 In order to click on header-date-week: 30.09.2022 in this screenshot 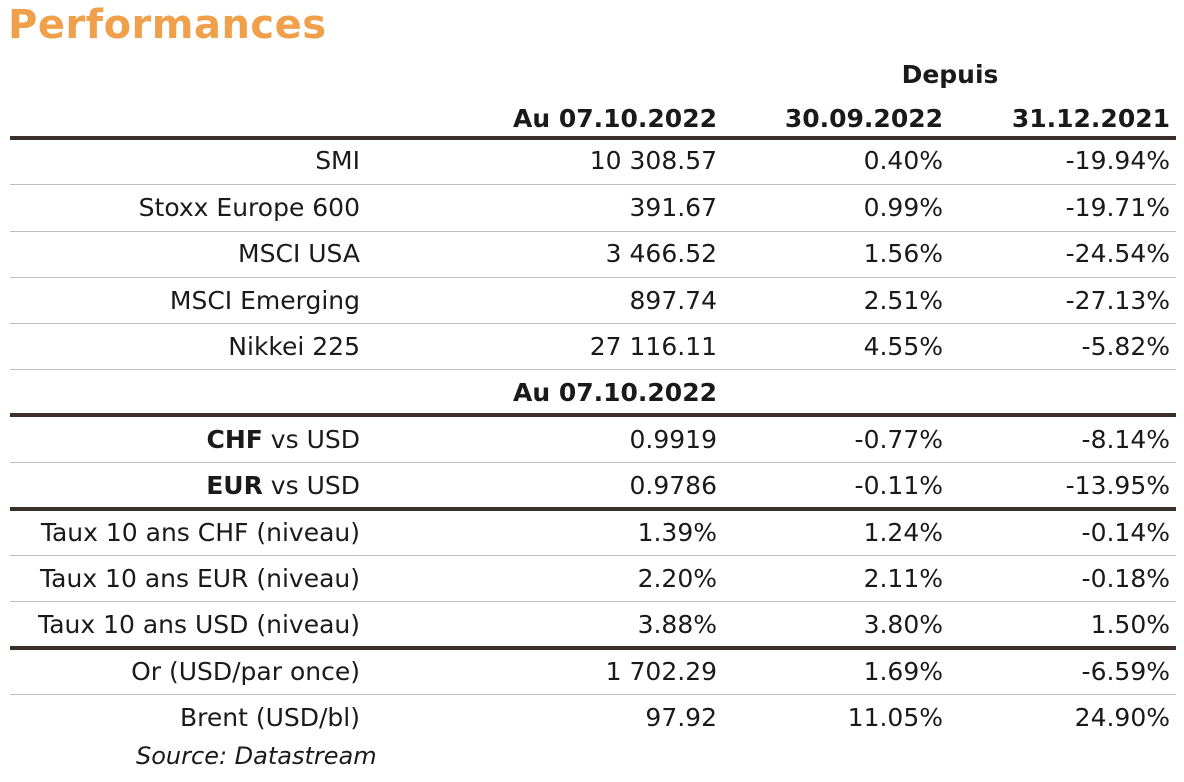, I will do `click(863, 118)`.